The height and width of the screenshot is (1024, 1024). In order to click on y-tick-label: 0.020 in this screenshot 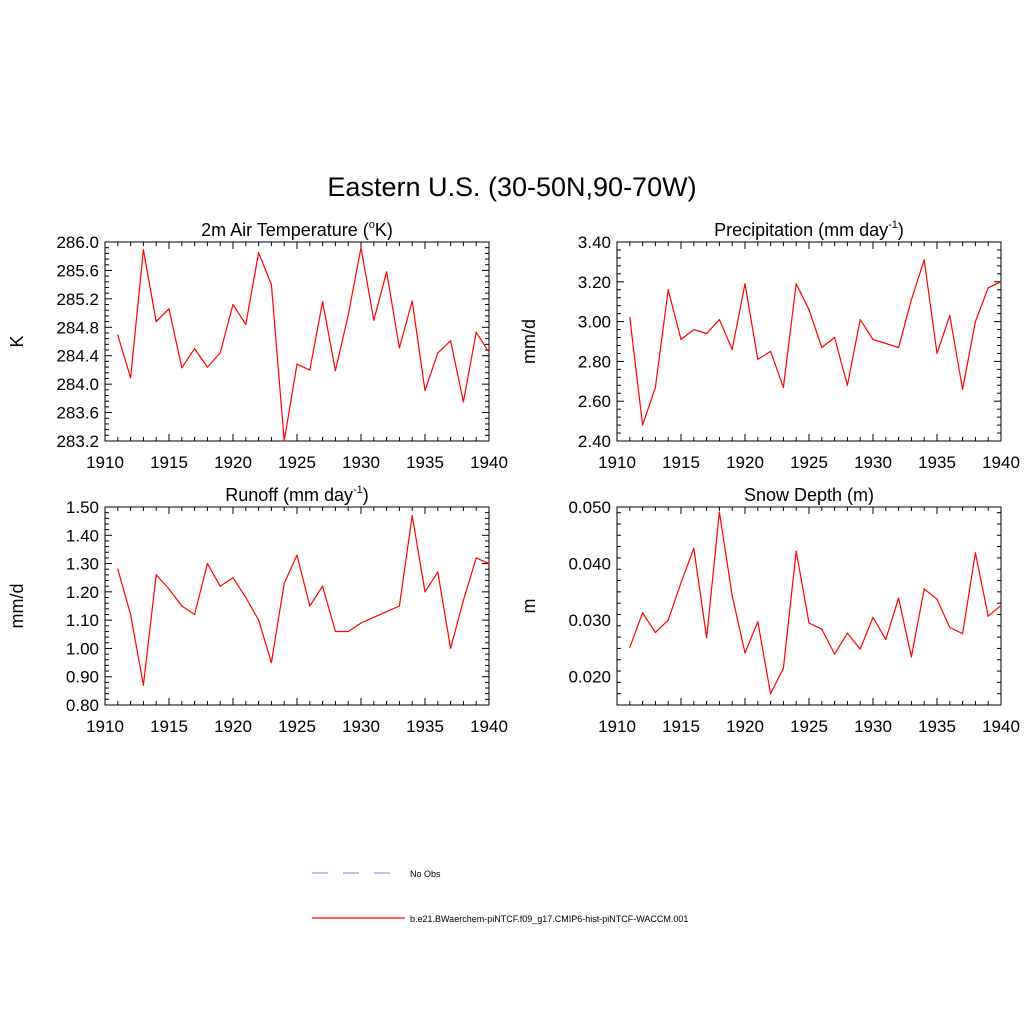, I will do `click(589, 677)`.